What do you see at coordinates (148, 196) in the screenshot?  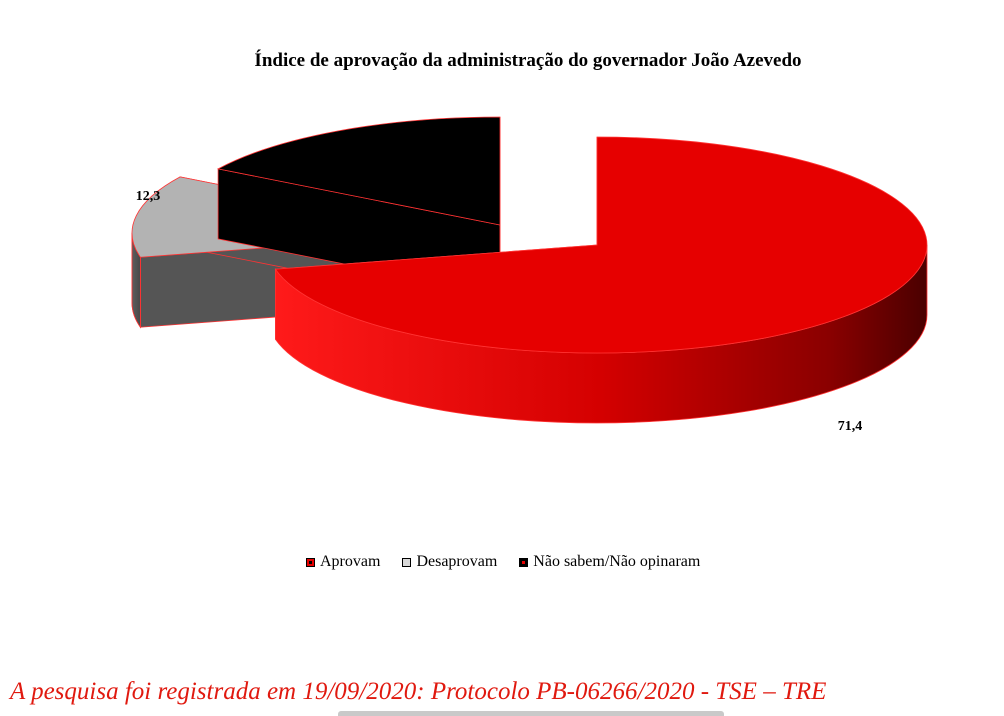 I see `value-label-desaprovam: 12,3` at bounding box center [148, 196].